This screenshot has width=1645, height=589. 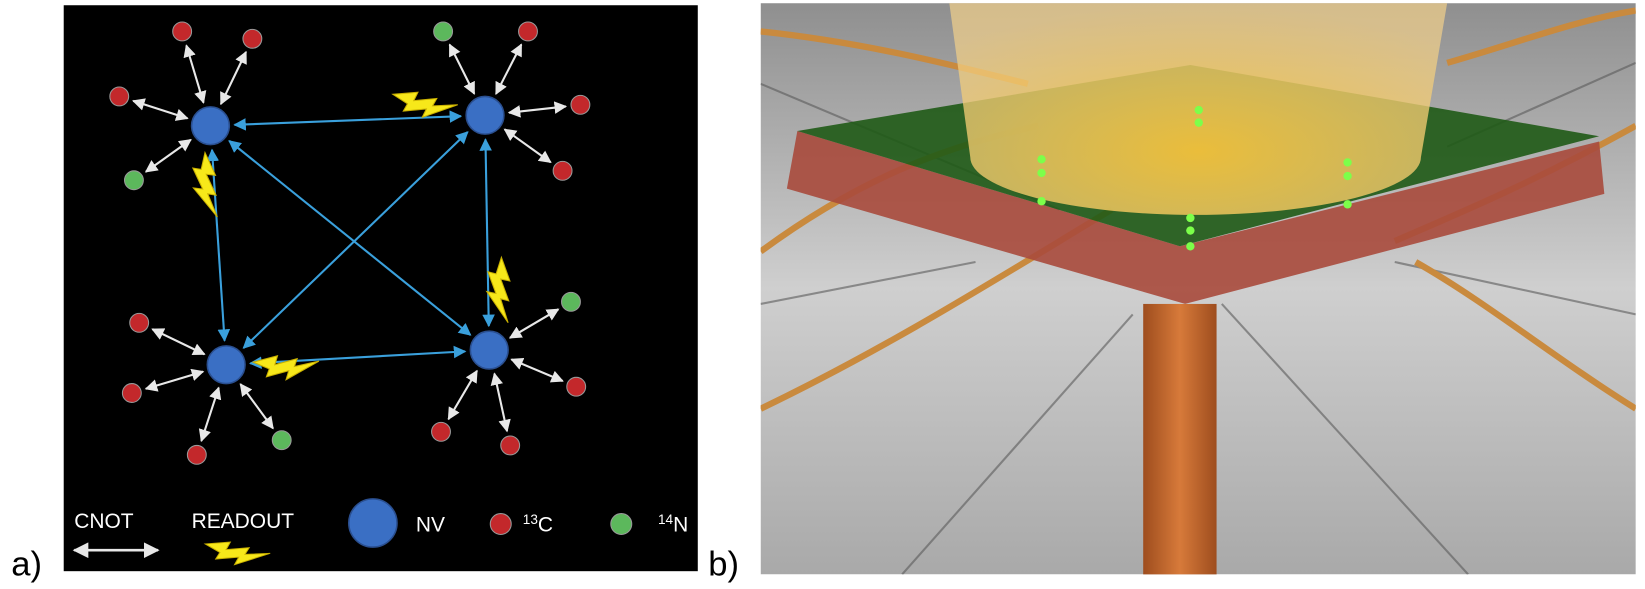 I want to click on legend-readout: READOUT, so click(x=243, y=521).